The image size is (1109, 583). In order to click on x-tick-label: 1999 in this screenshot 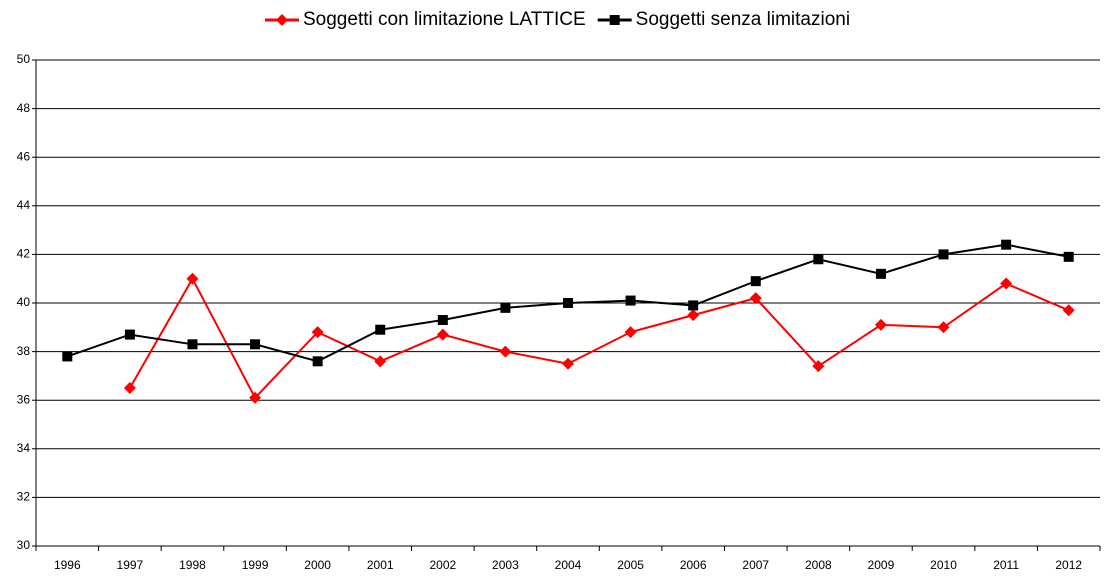, I will do `click(255, 565)`.